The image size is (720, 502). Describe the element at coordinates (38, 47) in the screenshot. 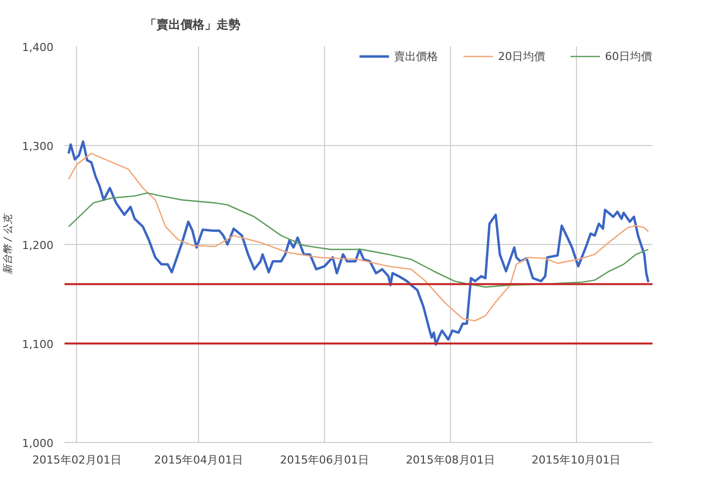

I see `y-tick-label: 1,400` at that location.